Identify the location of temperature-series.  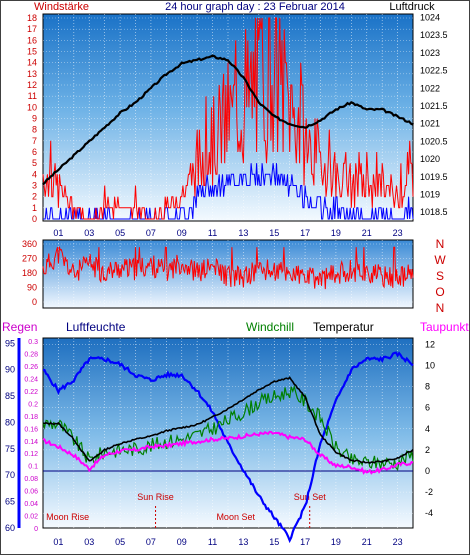
(228, 420).